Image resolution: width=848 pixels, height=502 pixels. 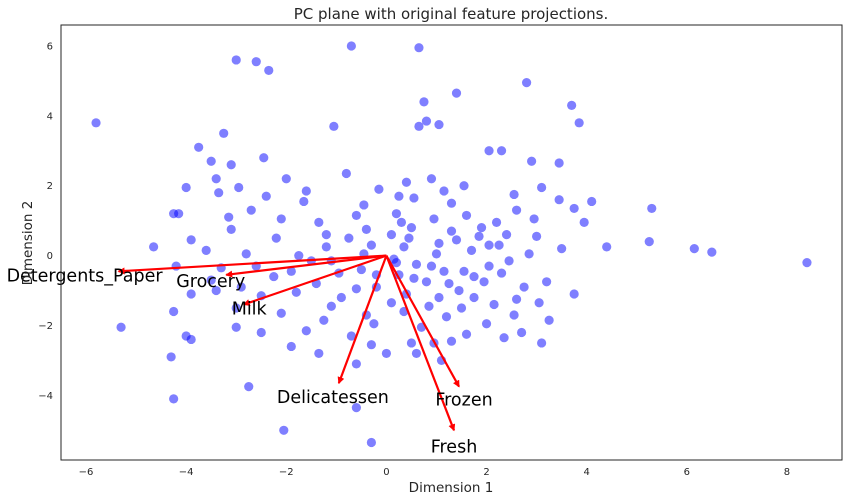 What do you see at coordinates (787, 472) in the screenshot?
I see `x-tick-label: 8` at bounding box center [787, 472].